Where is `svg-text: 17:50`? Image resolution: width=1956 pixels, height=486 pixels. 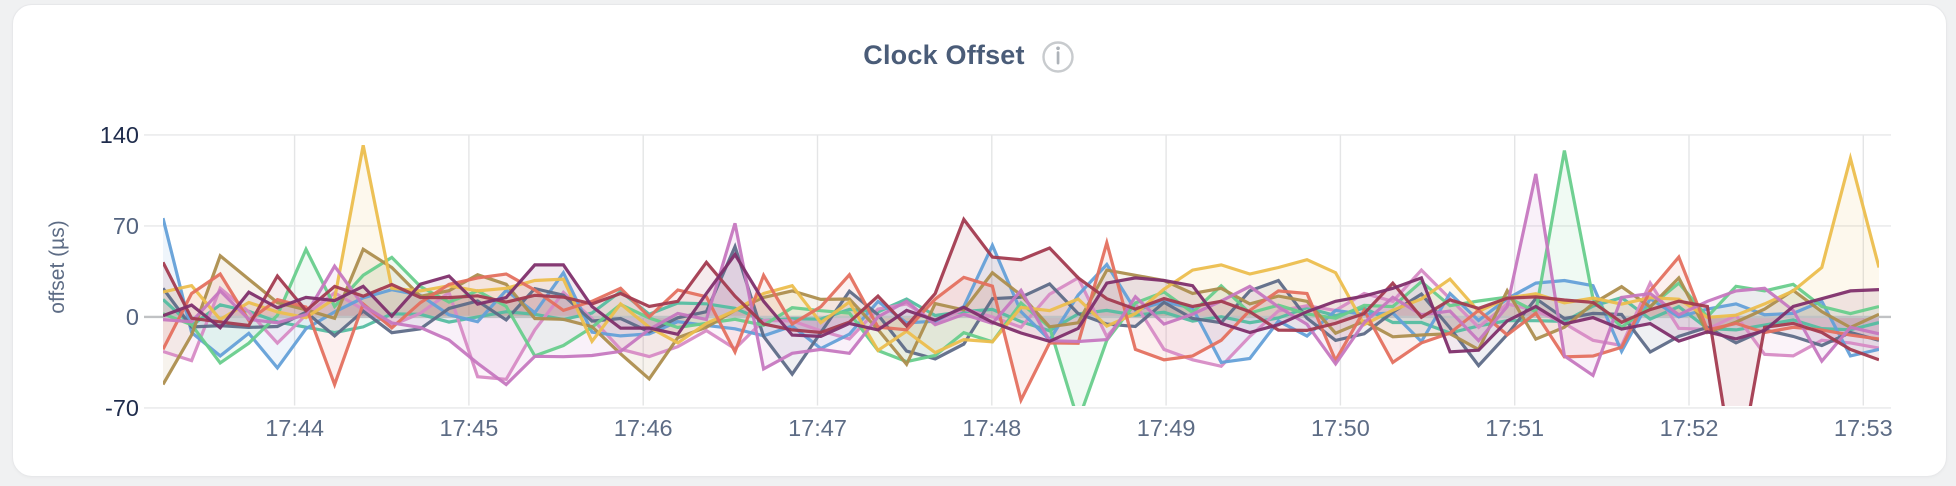
svg-text: 17:50 is located at coordinates (1340, 428).